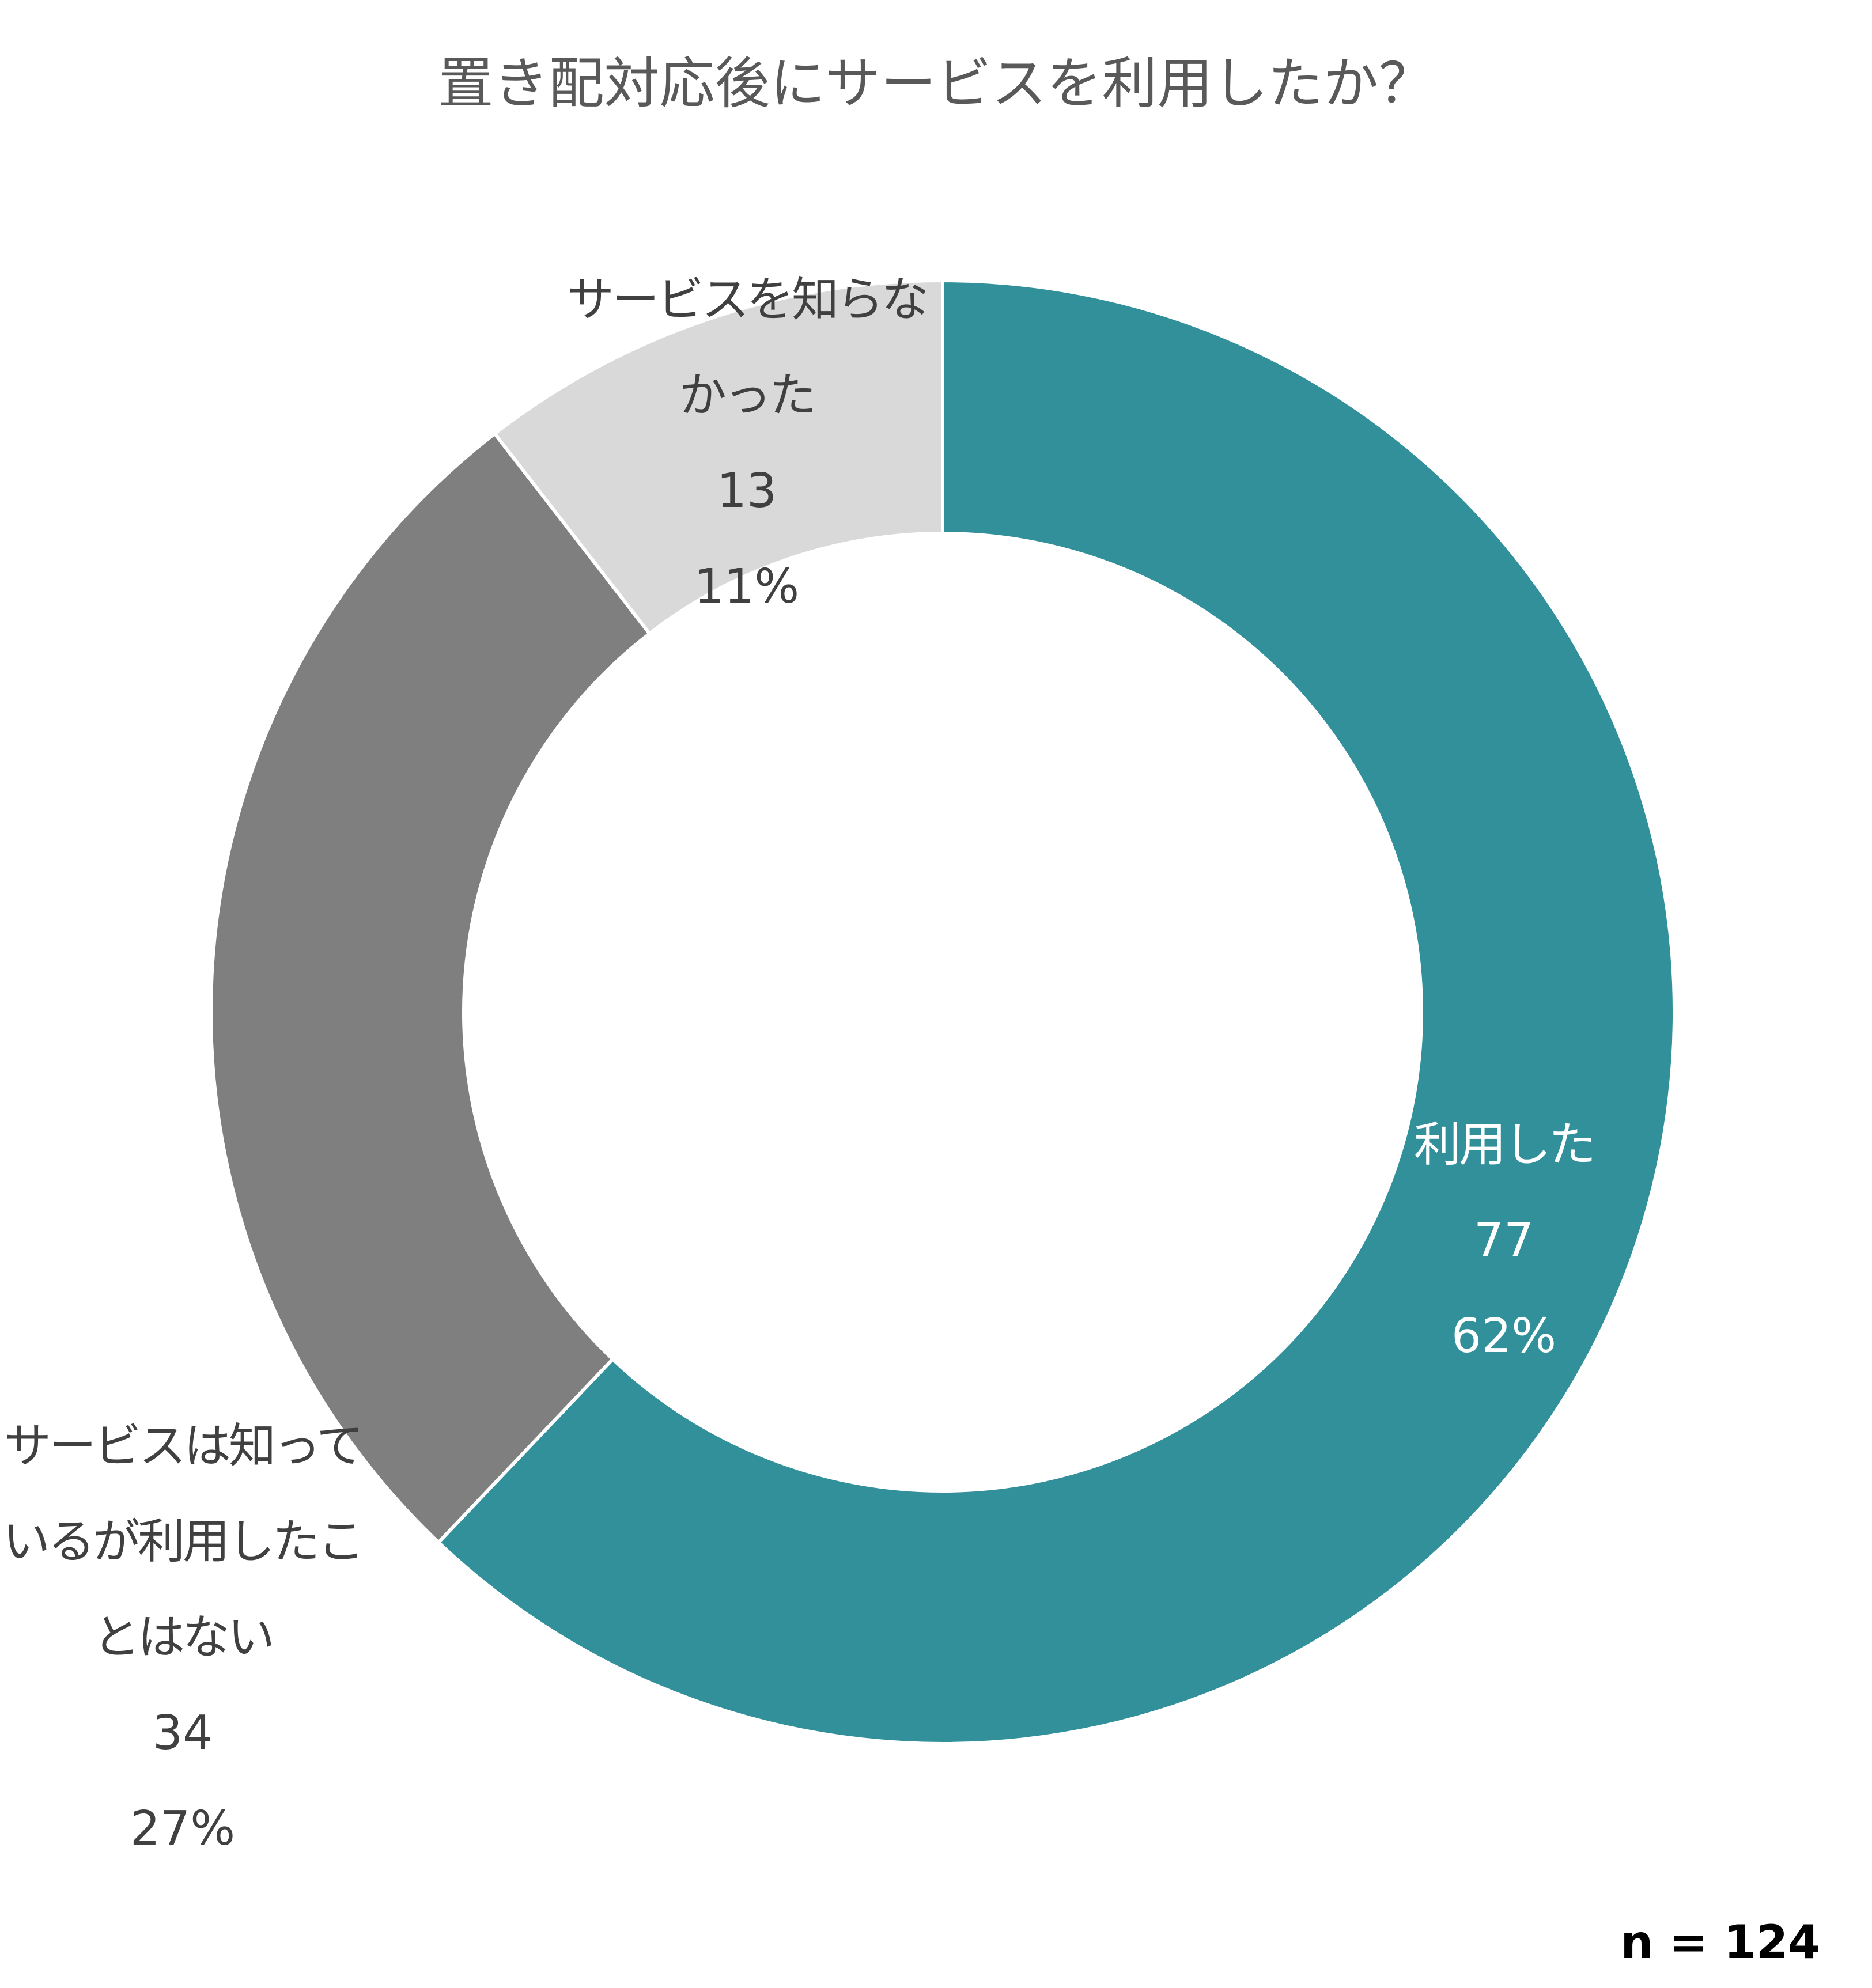 The height and width of the screenshot is (1988, 1872). I want to click on value-label: 13, so click(747, 491).